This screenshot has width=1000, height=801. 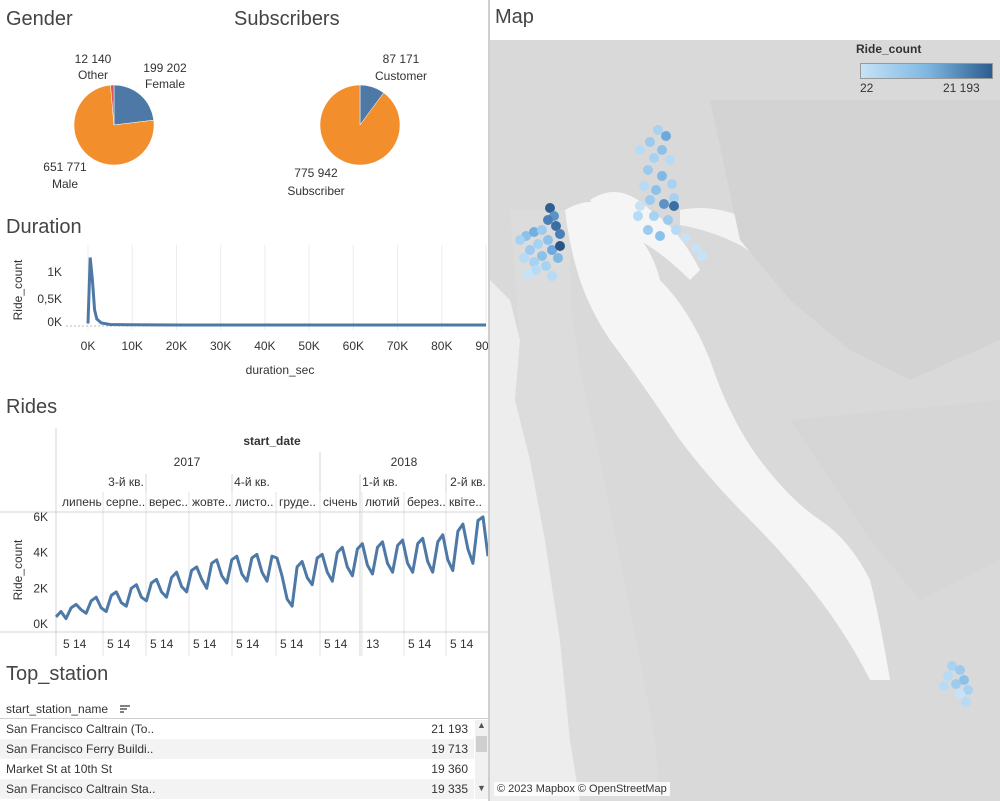 I want to click on gender-pie, so click(x=114, y=125).